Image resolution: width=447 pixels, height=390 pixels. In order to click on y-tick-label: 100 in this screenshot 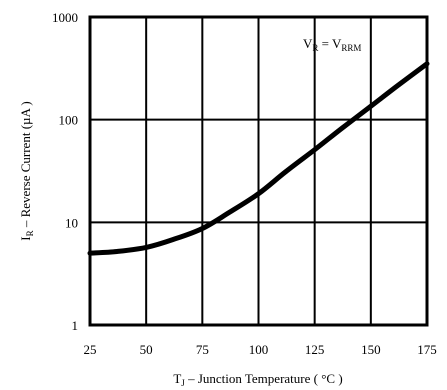, I will do `click(69, 120)`.